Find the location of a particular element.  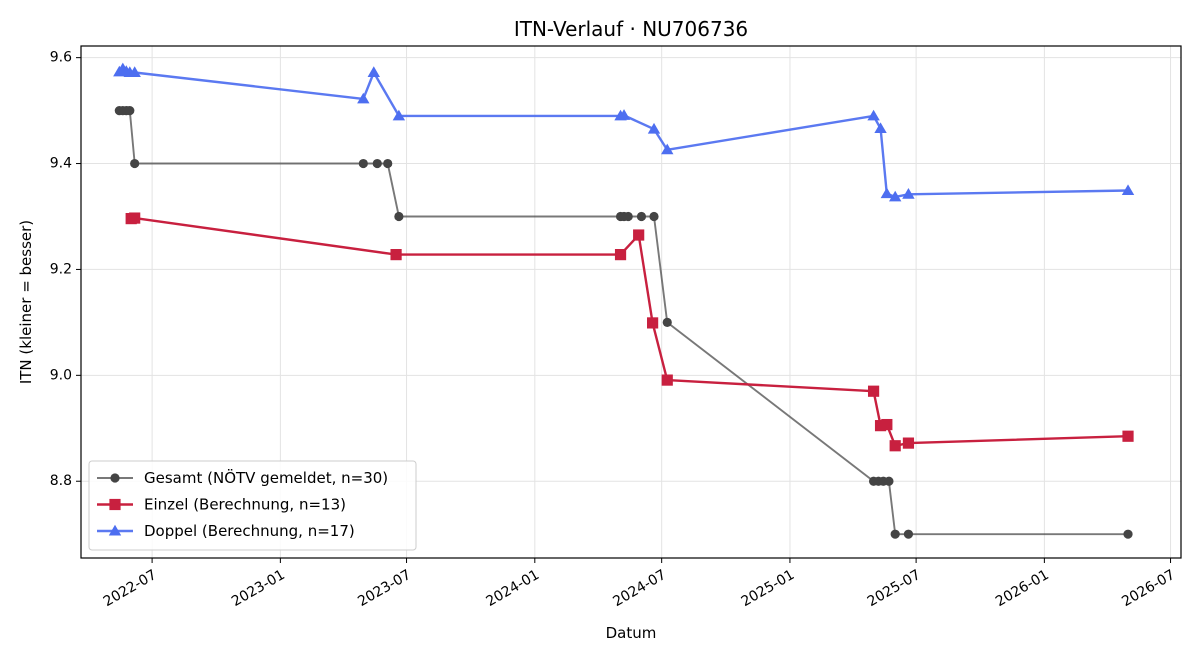

legend-box is located at coordinates (252, 505).